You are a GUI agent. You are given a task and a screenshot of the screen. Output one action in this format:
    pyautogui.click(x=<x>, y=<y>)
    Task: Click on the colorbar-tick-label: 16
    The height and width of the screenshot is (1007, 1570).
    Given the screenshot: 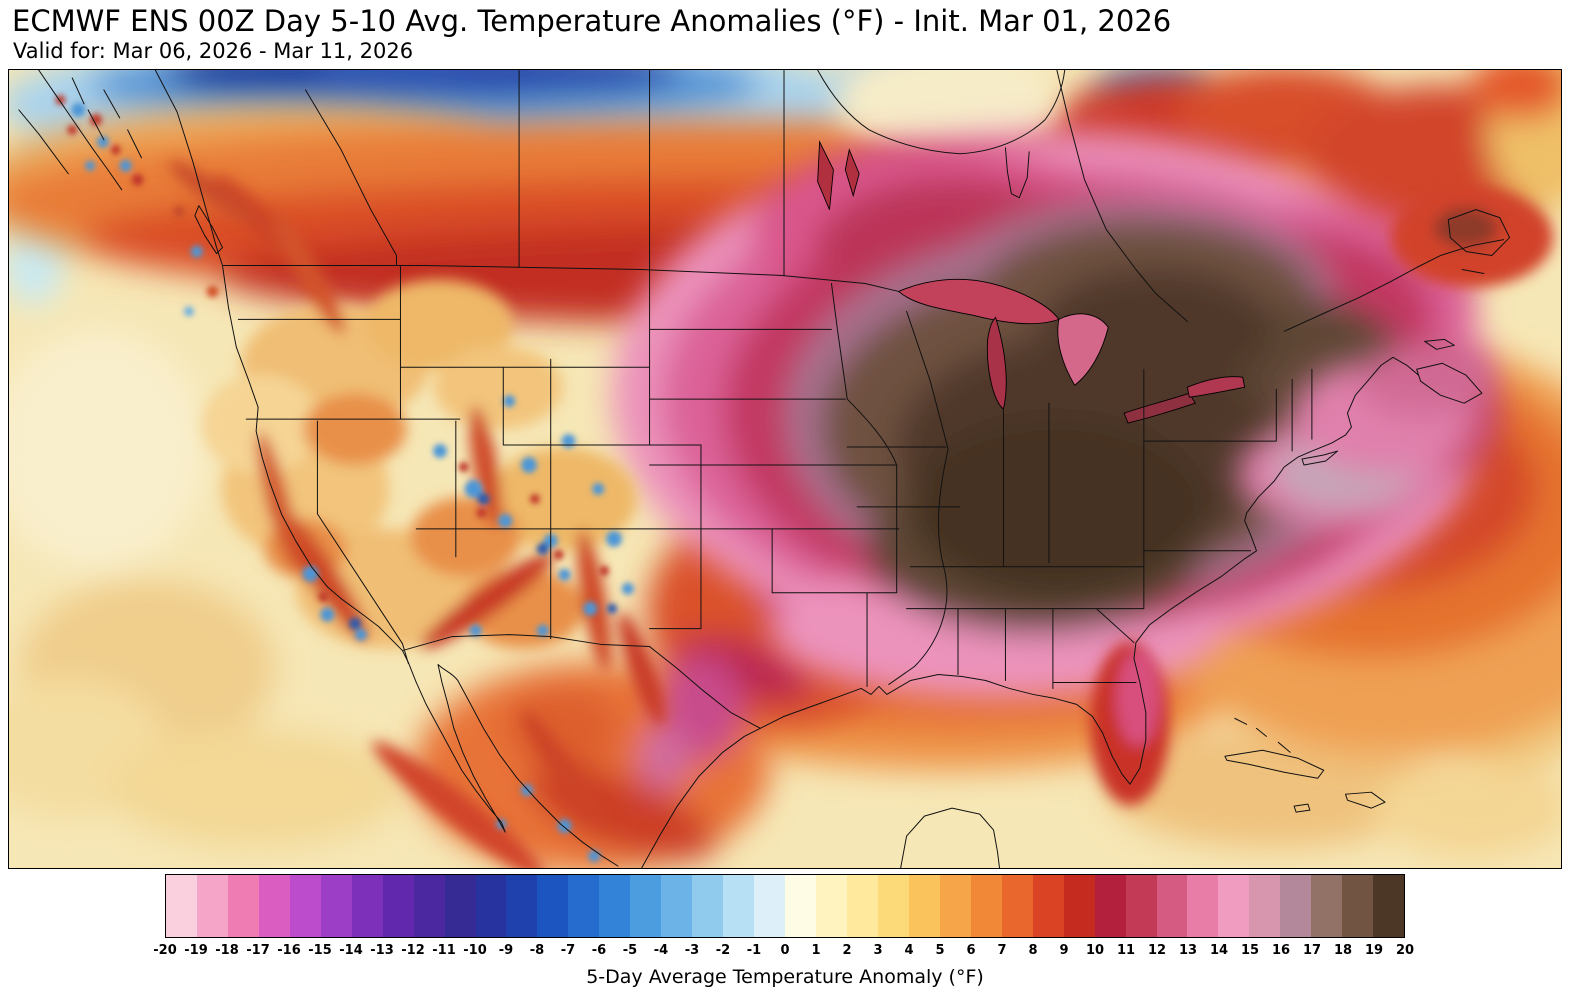 What is the action you would take?
    pyautogui.click(x=1281, y=951)
    